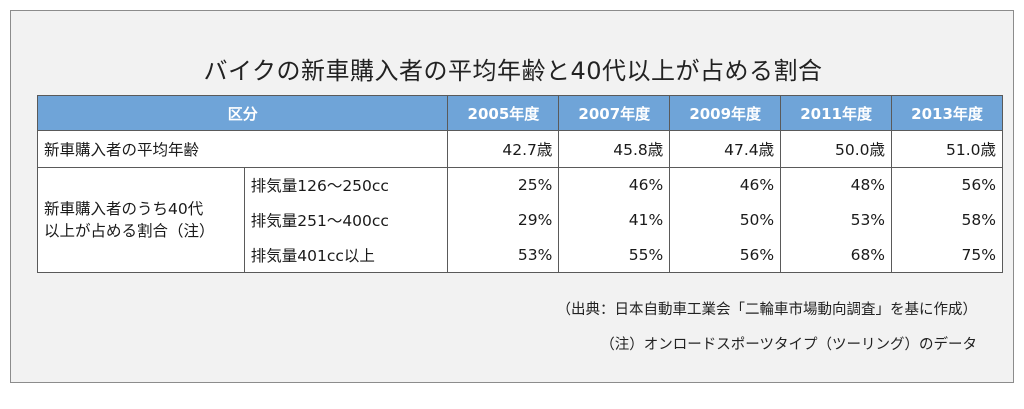  I want to click on table-cell: 55%, so click(614, 255).